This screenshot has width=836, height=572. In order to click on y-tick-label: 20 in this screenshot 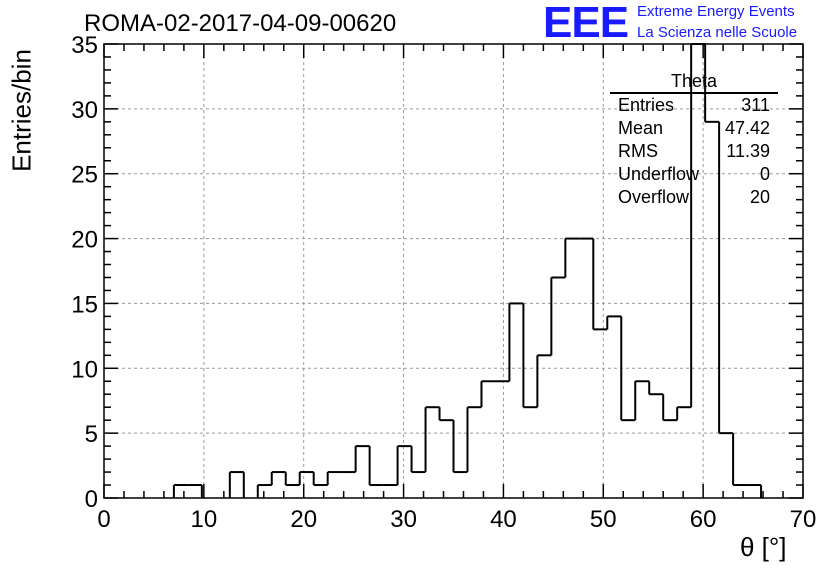, I will do `click(84, 240)`.